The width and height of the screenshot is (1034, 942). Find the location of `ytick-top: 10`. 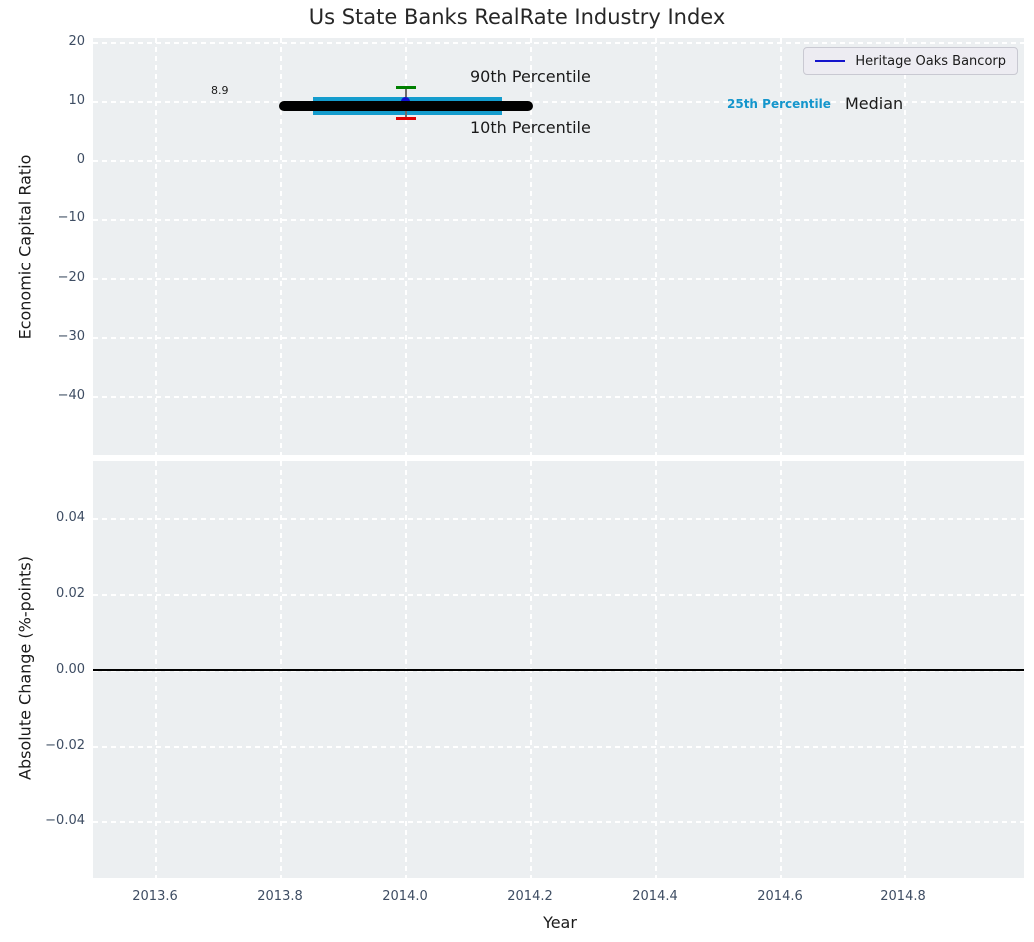

ytick-top: 10 is located at coordinates (76, 100).